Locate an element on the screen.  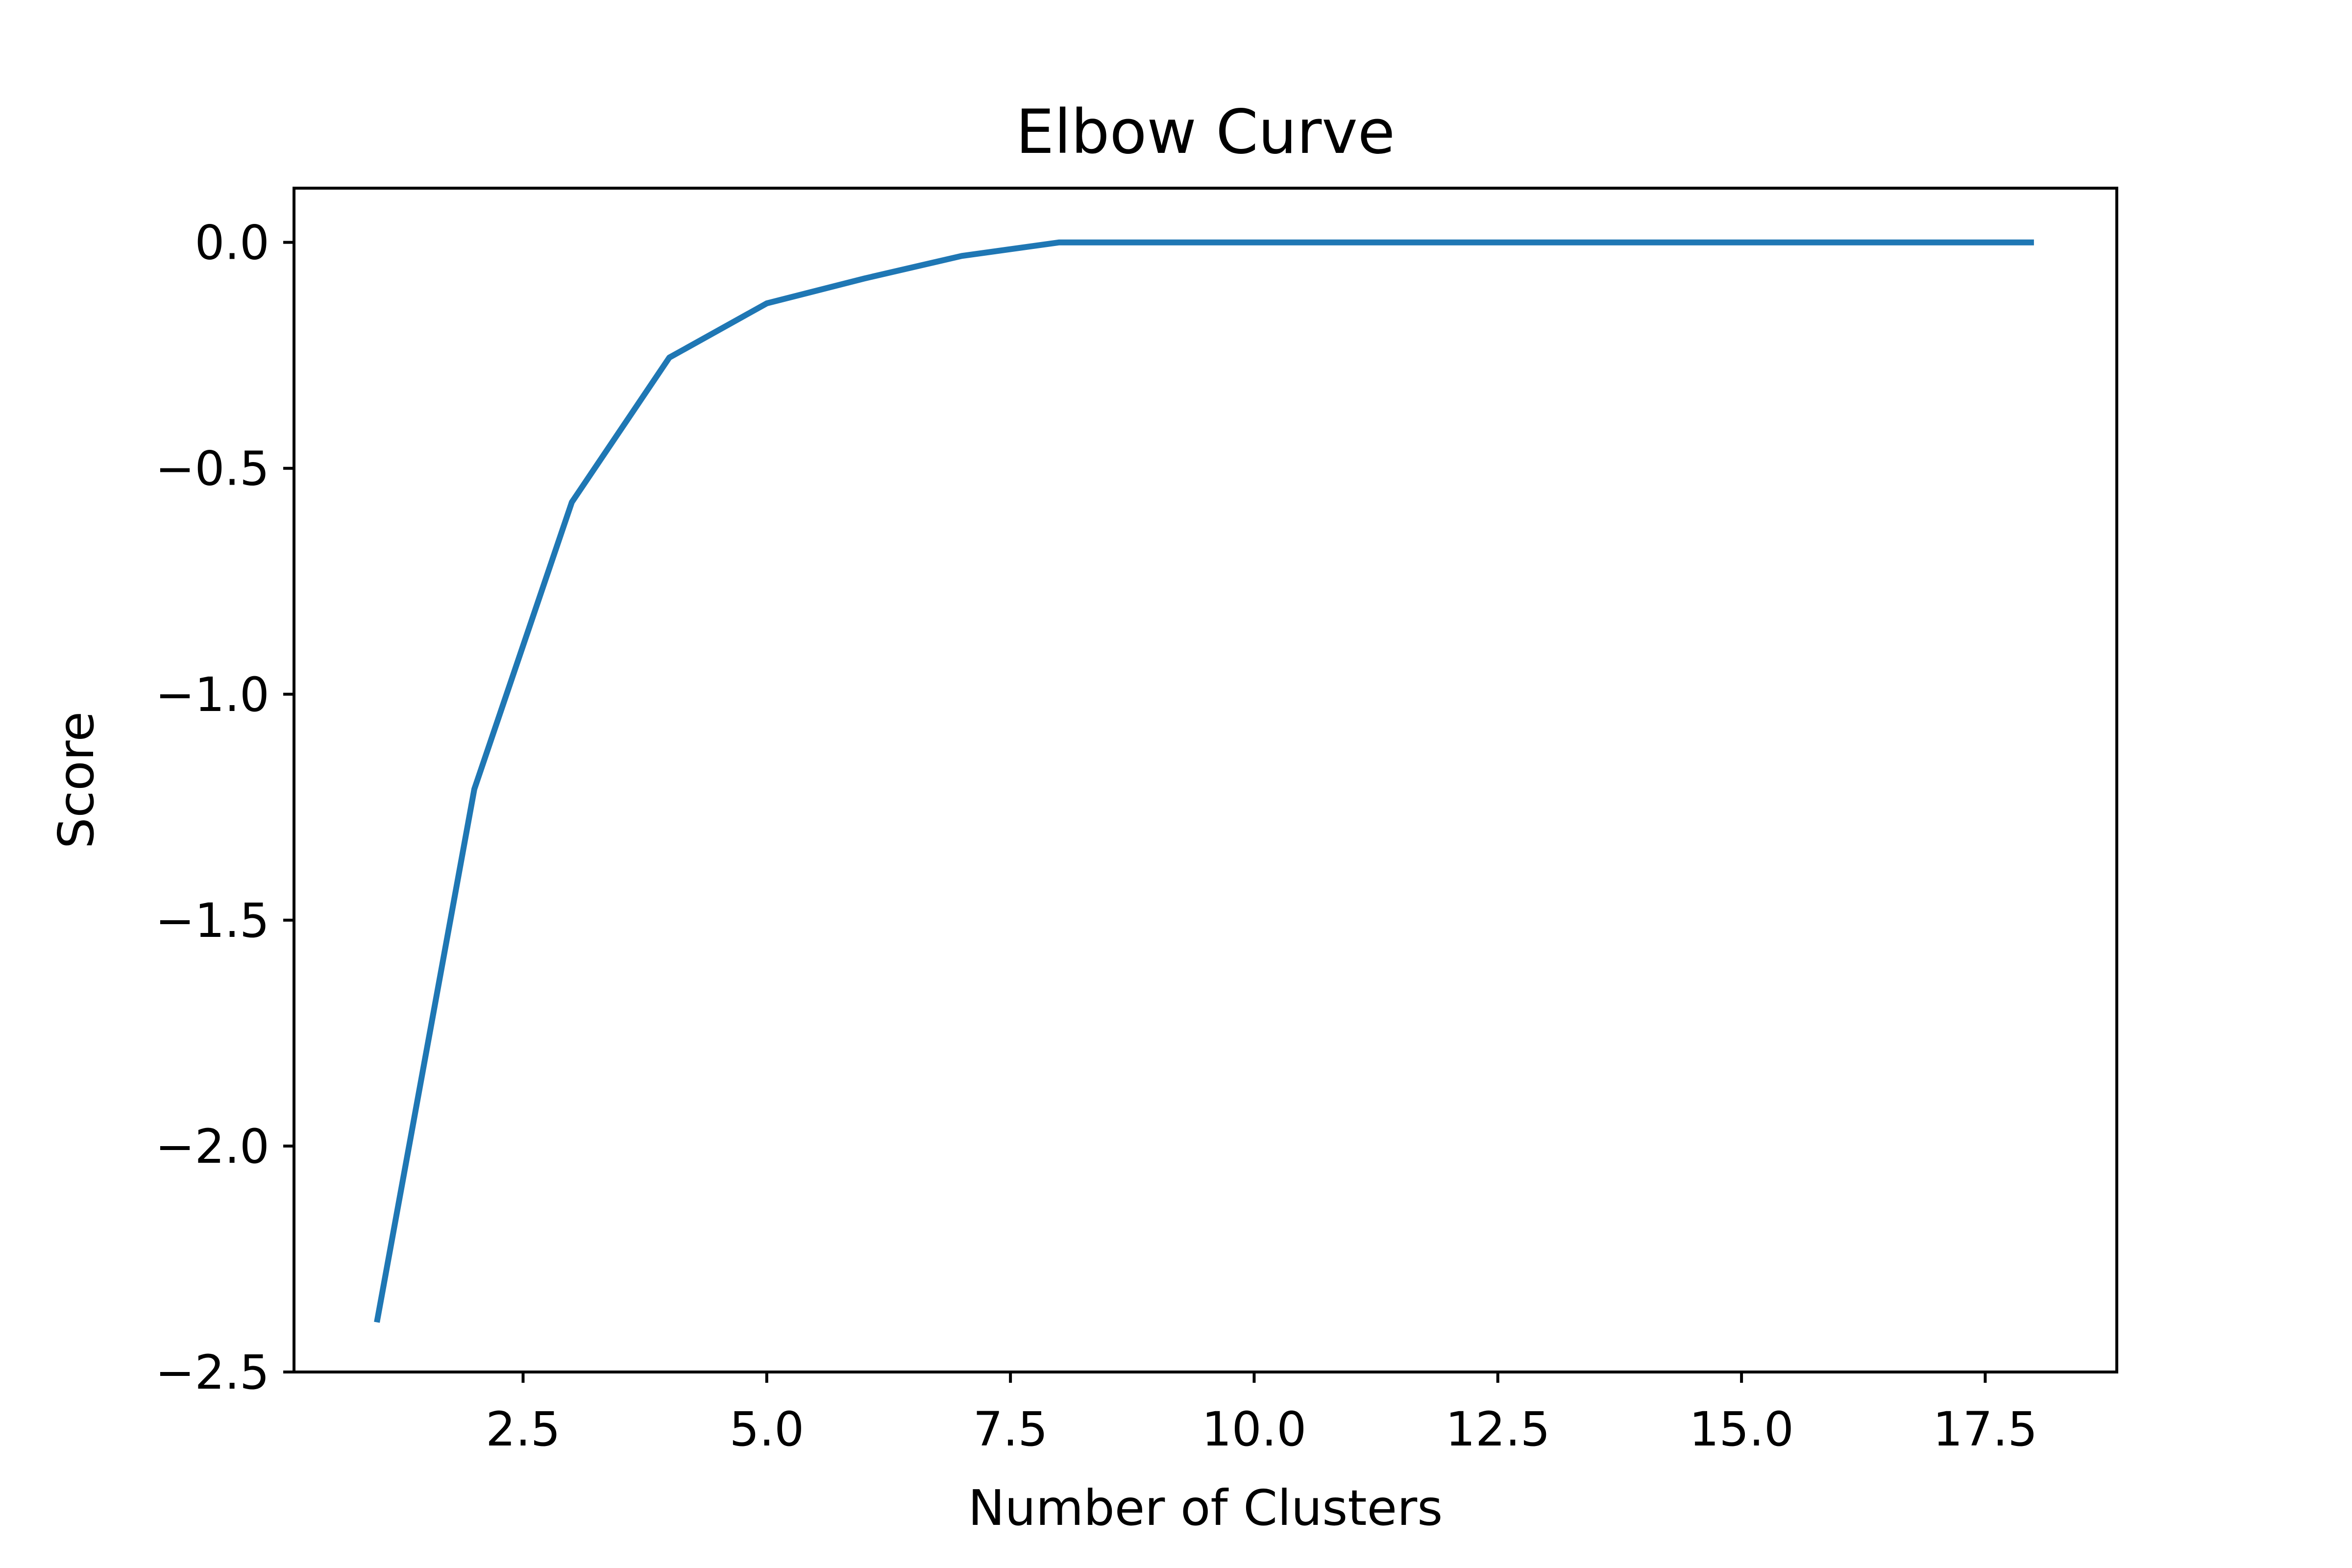
x-axis-label: Number of Clusters is located at coordinates (1205, 1508).